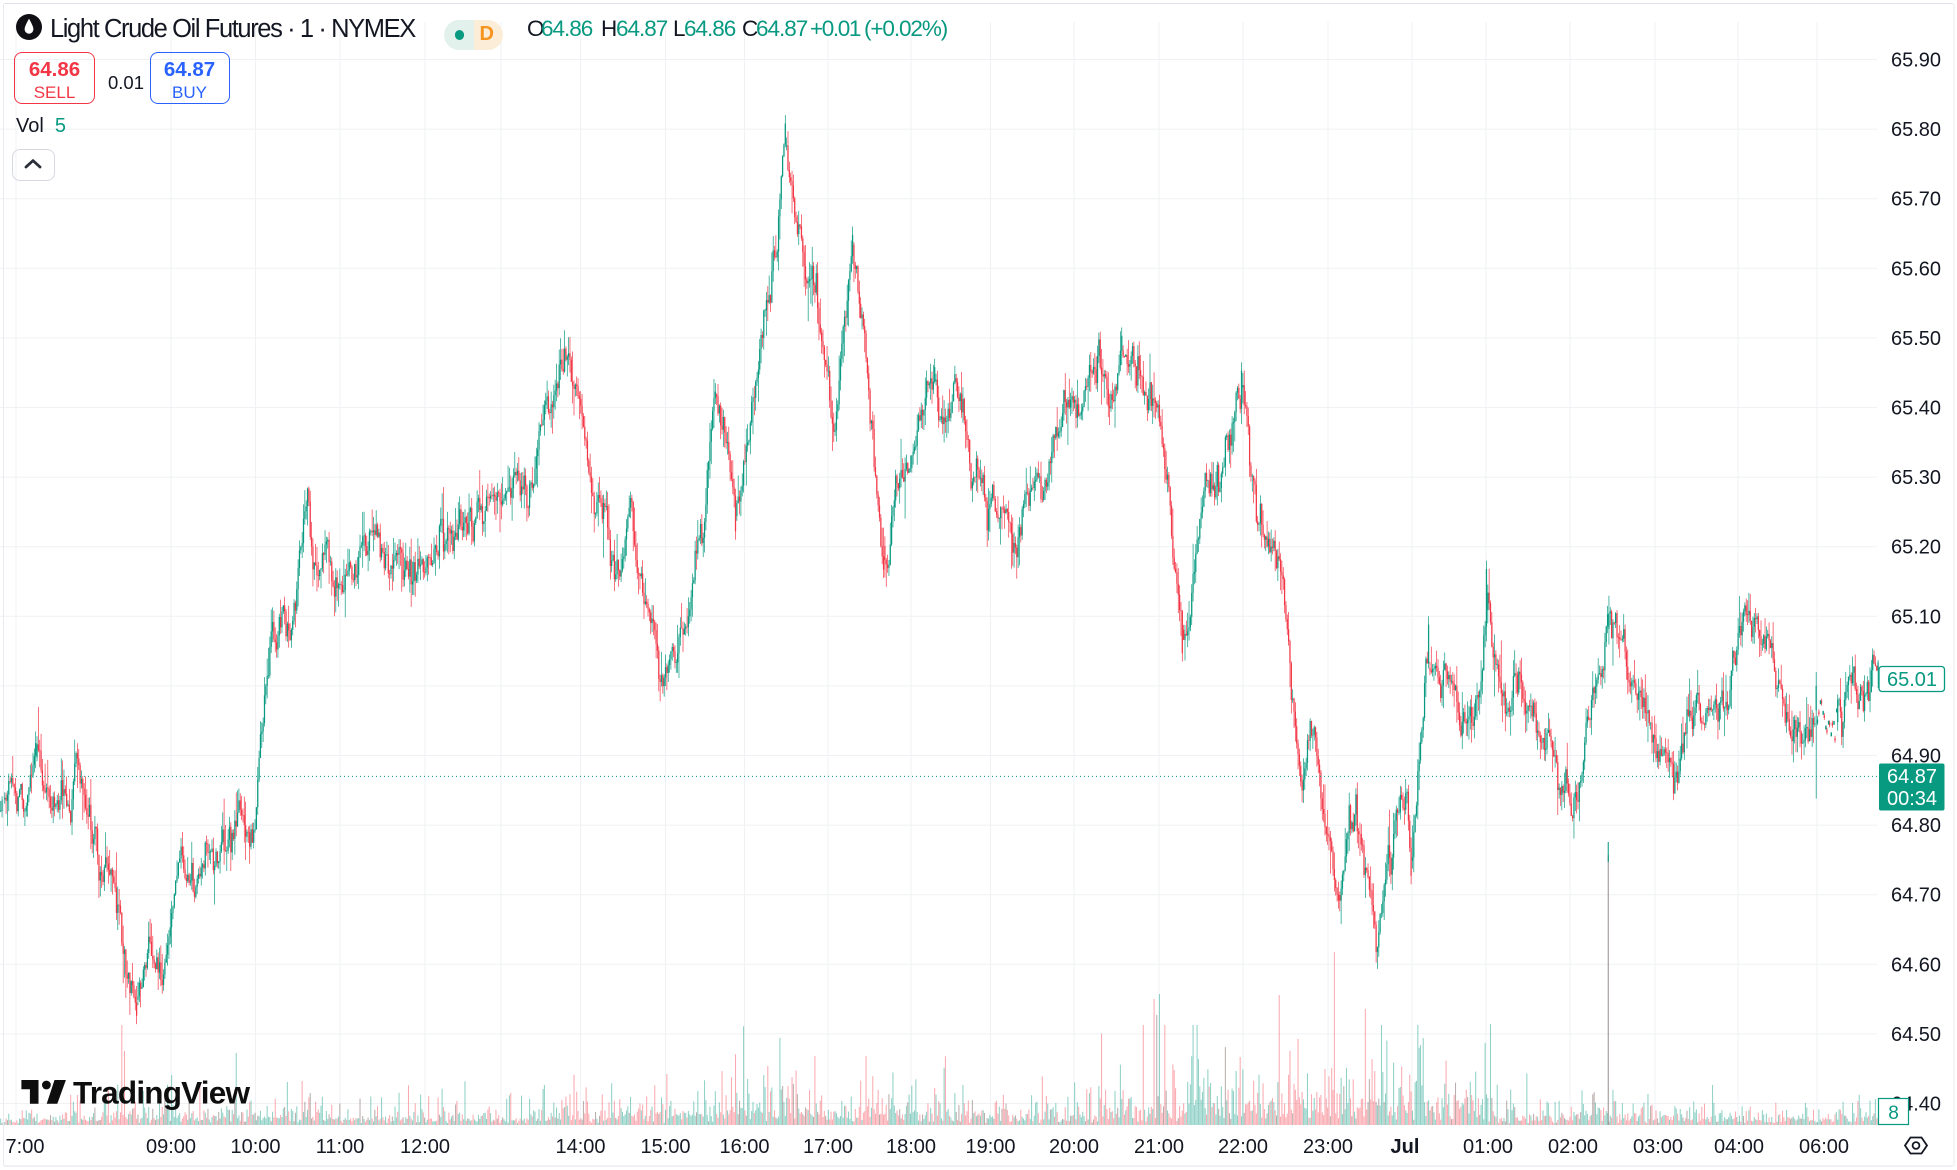 The width and height of the screenshot is (1957, 1170). Describe the element at coordinates (1912, 799) in the screenshot. I see `svg-text: 00:34` at that location.